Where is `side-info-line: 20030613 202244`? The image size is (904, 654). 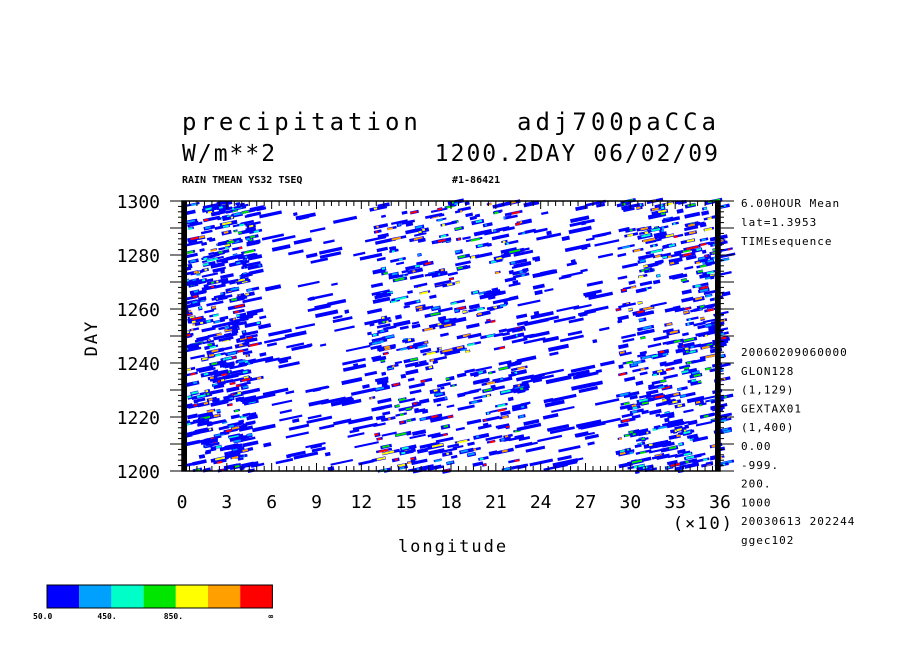 side-info-line: 20030613 202244 is located at coordinates (798, 521).